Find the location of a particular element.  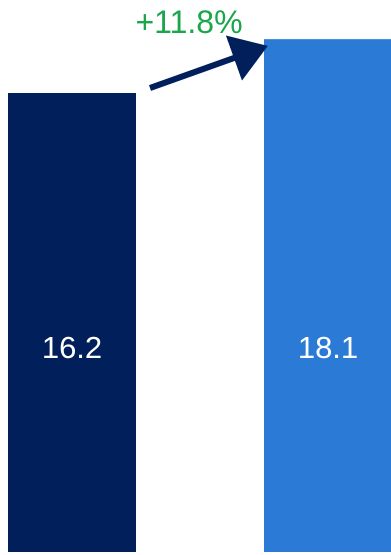

growth-arrow-icon is located at coordinates (208, 63).